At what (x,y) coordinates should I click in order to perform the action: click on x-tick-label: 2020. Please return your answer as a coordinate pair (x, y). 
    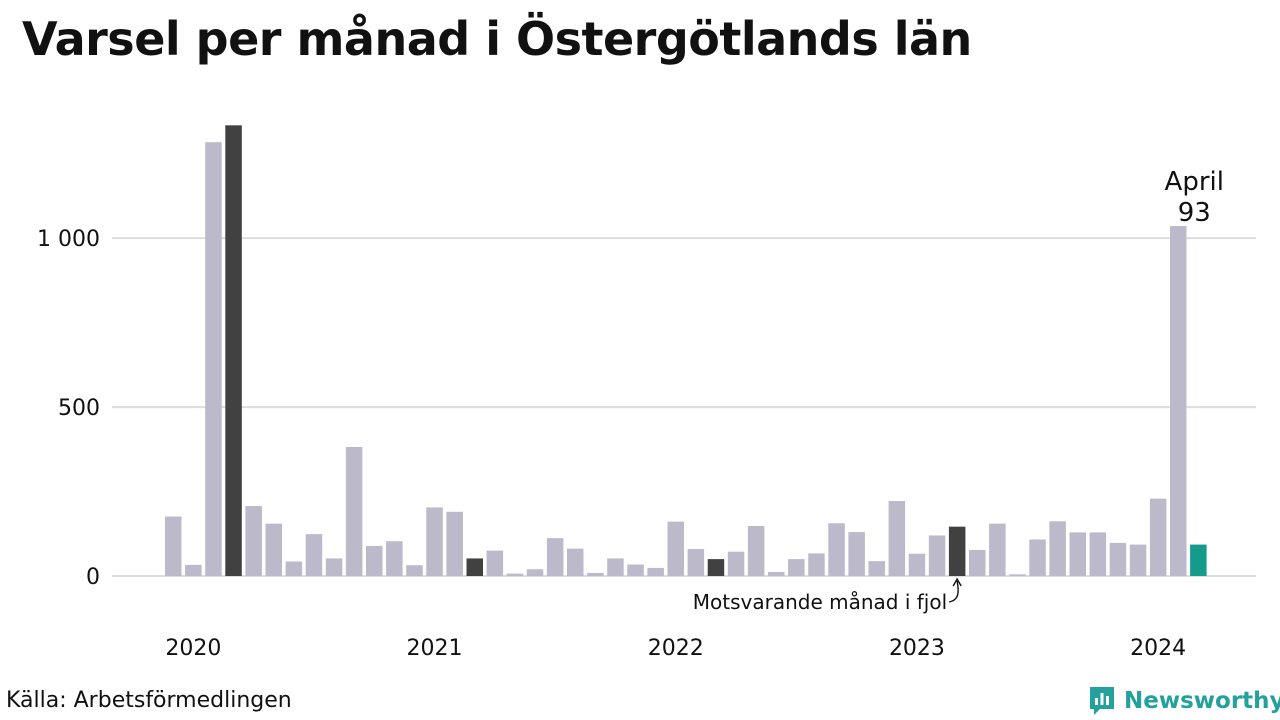
    Looking at the image, I should click on (193, 648).